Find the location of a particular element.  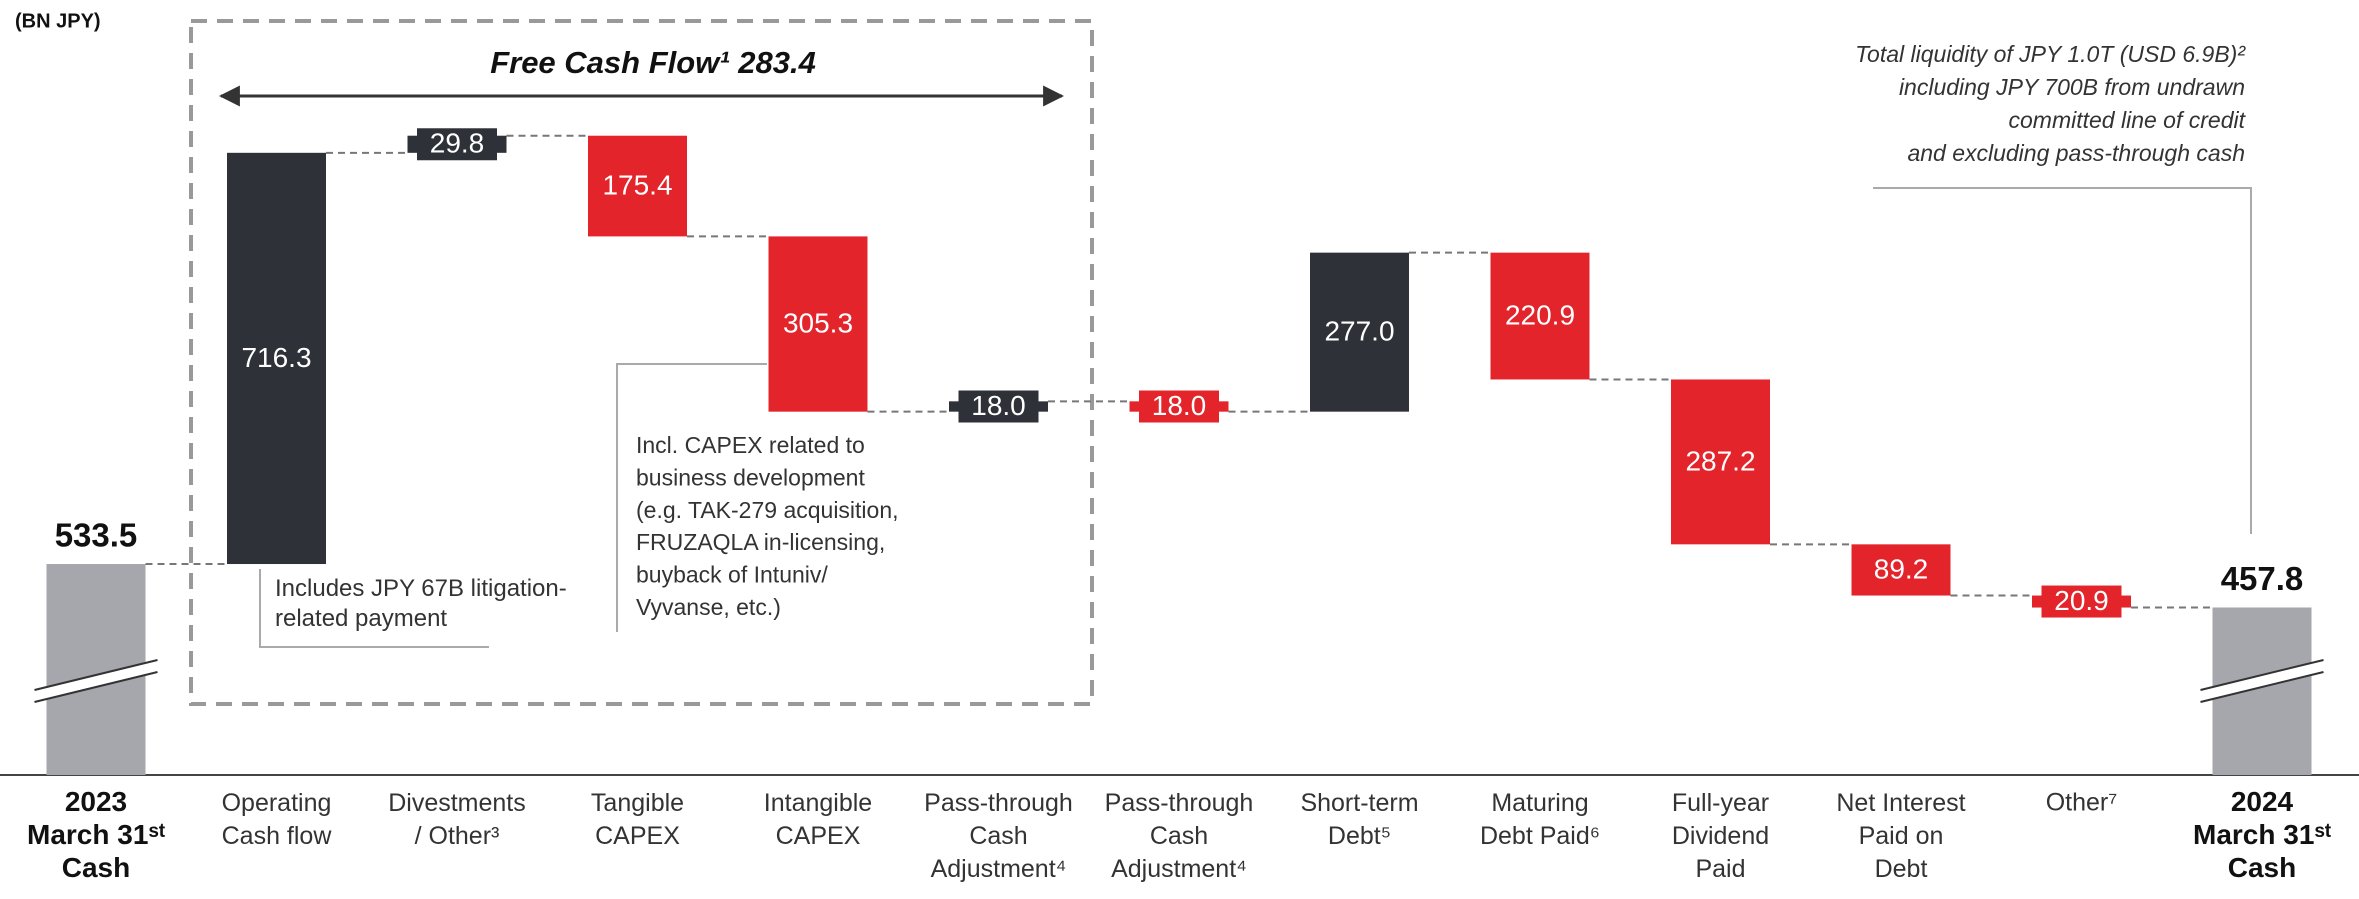

value-label: 20.9 is located at coordinates (2081, 600).